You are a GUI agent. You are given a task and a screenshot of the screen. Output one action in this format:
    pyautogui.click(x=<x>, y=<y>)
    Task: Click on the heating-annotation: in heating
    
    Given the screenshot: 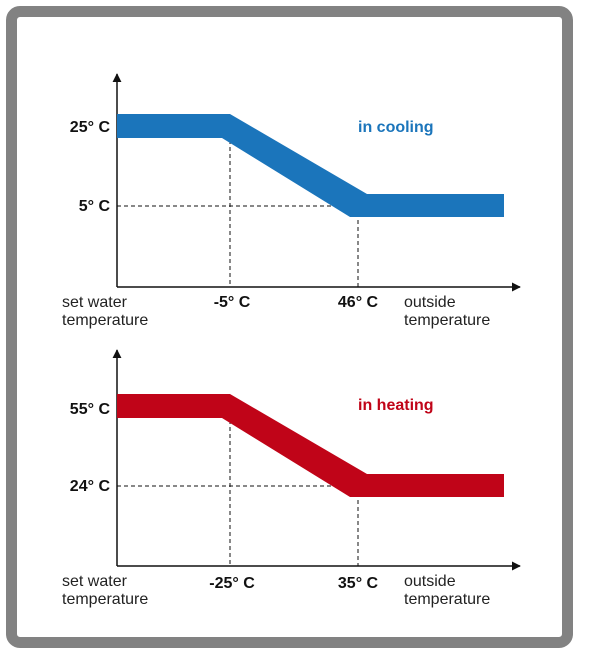 What is the action you would take?
    pyautogui.click(x=396, y=405)
    